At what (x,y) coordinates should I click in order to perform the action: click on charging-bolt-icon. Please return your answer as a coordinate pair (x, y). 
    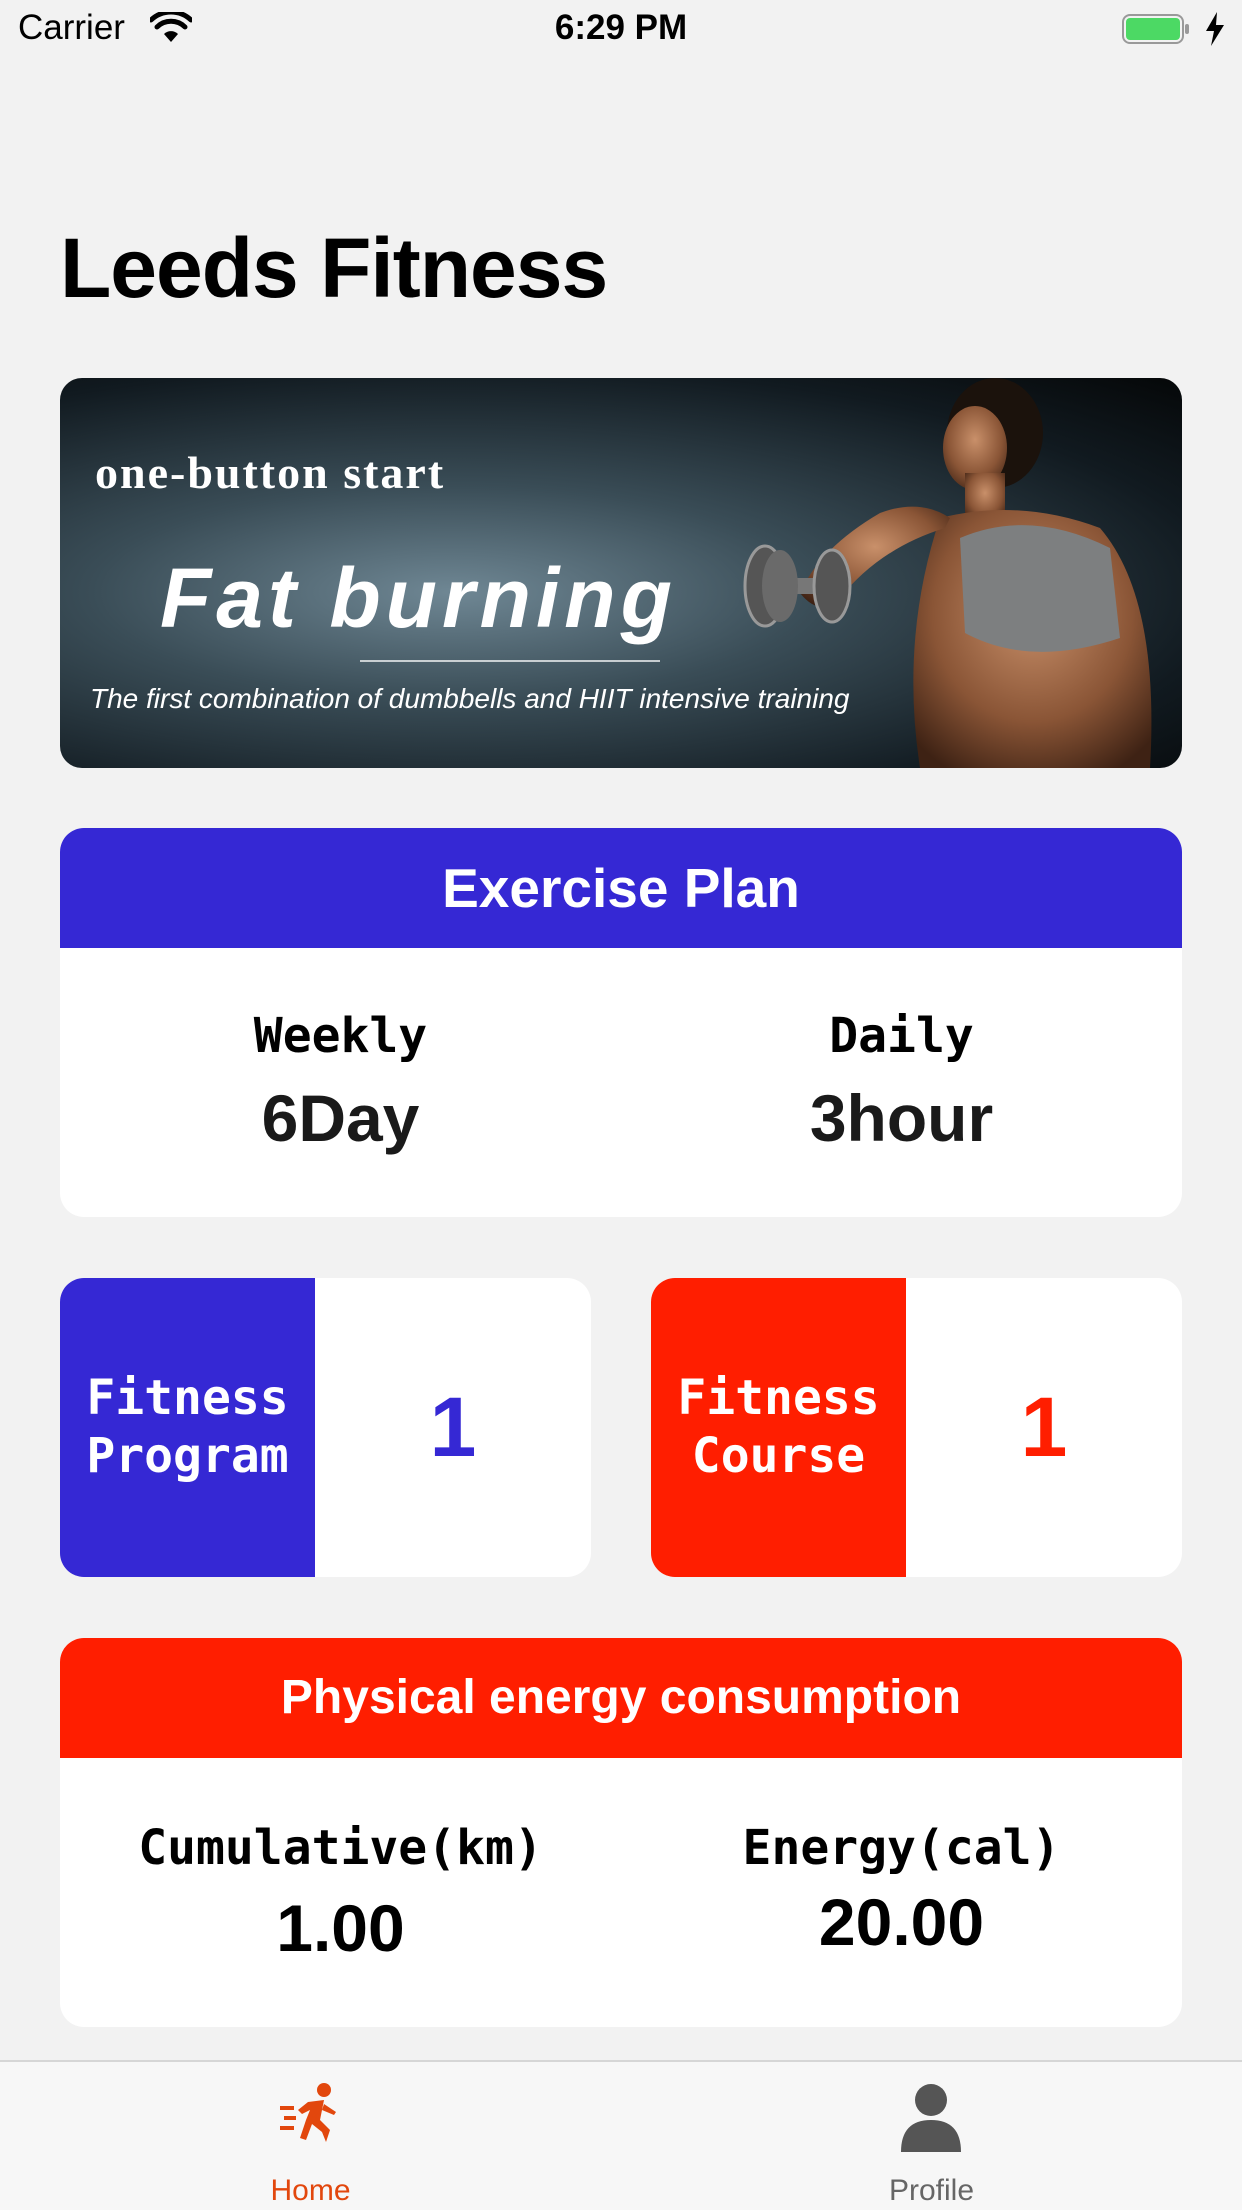
    Looking at the image, I should click on (1215, 29).